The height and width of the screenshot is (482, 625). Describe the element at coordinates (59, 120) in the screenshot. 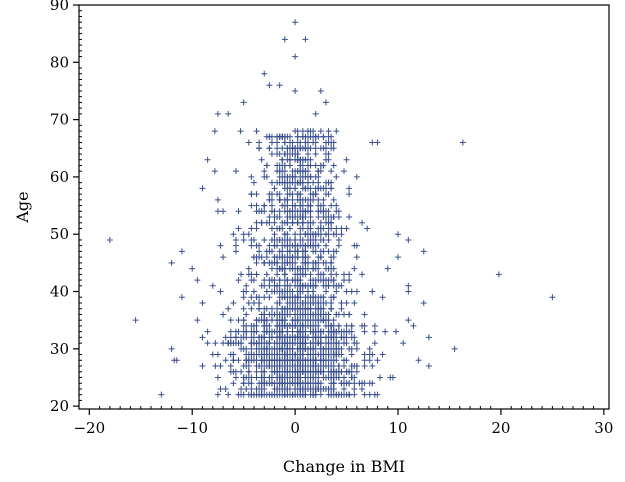

I see `y-tick-label: 70` at that location.